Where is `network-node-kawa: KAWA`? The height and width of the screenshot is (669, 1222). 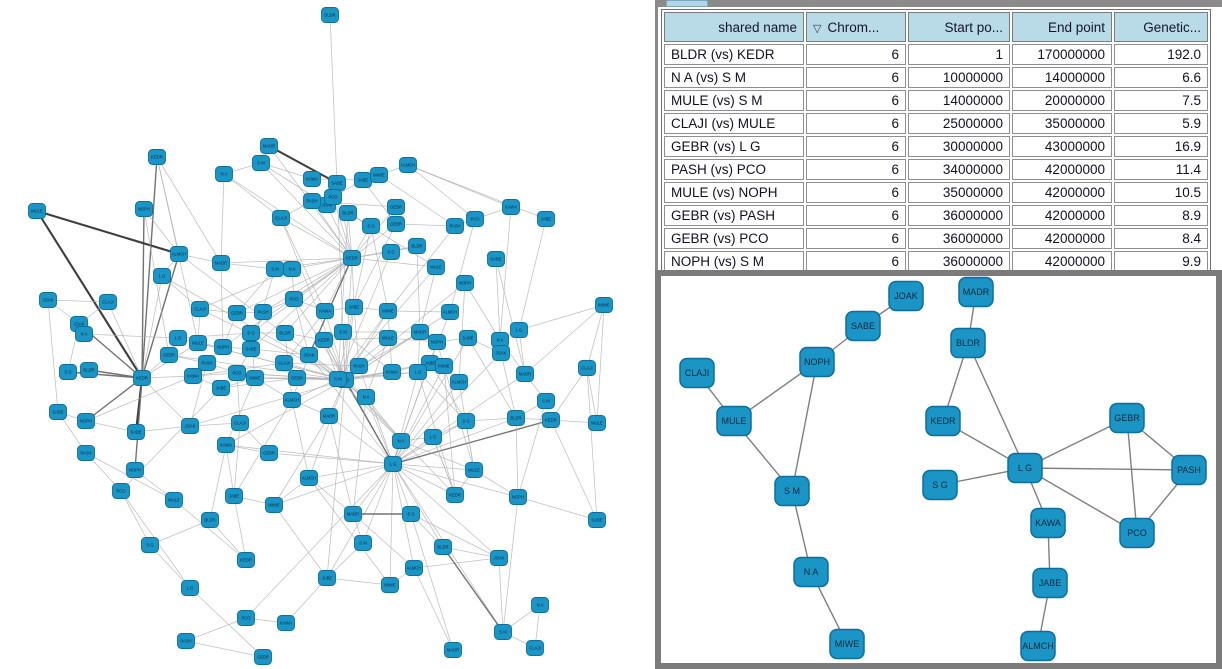
network-node-kawa: KAWA is located at coordinates (1048, 523).